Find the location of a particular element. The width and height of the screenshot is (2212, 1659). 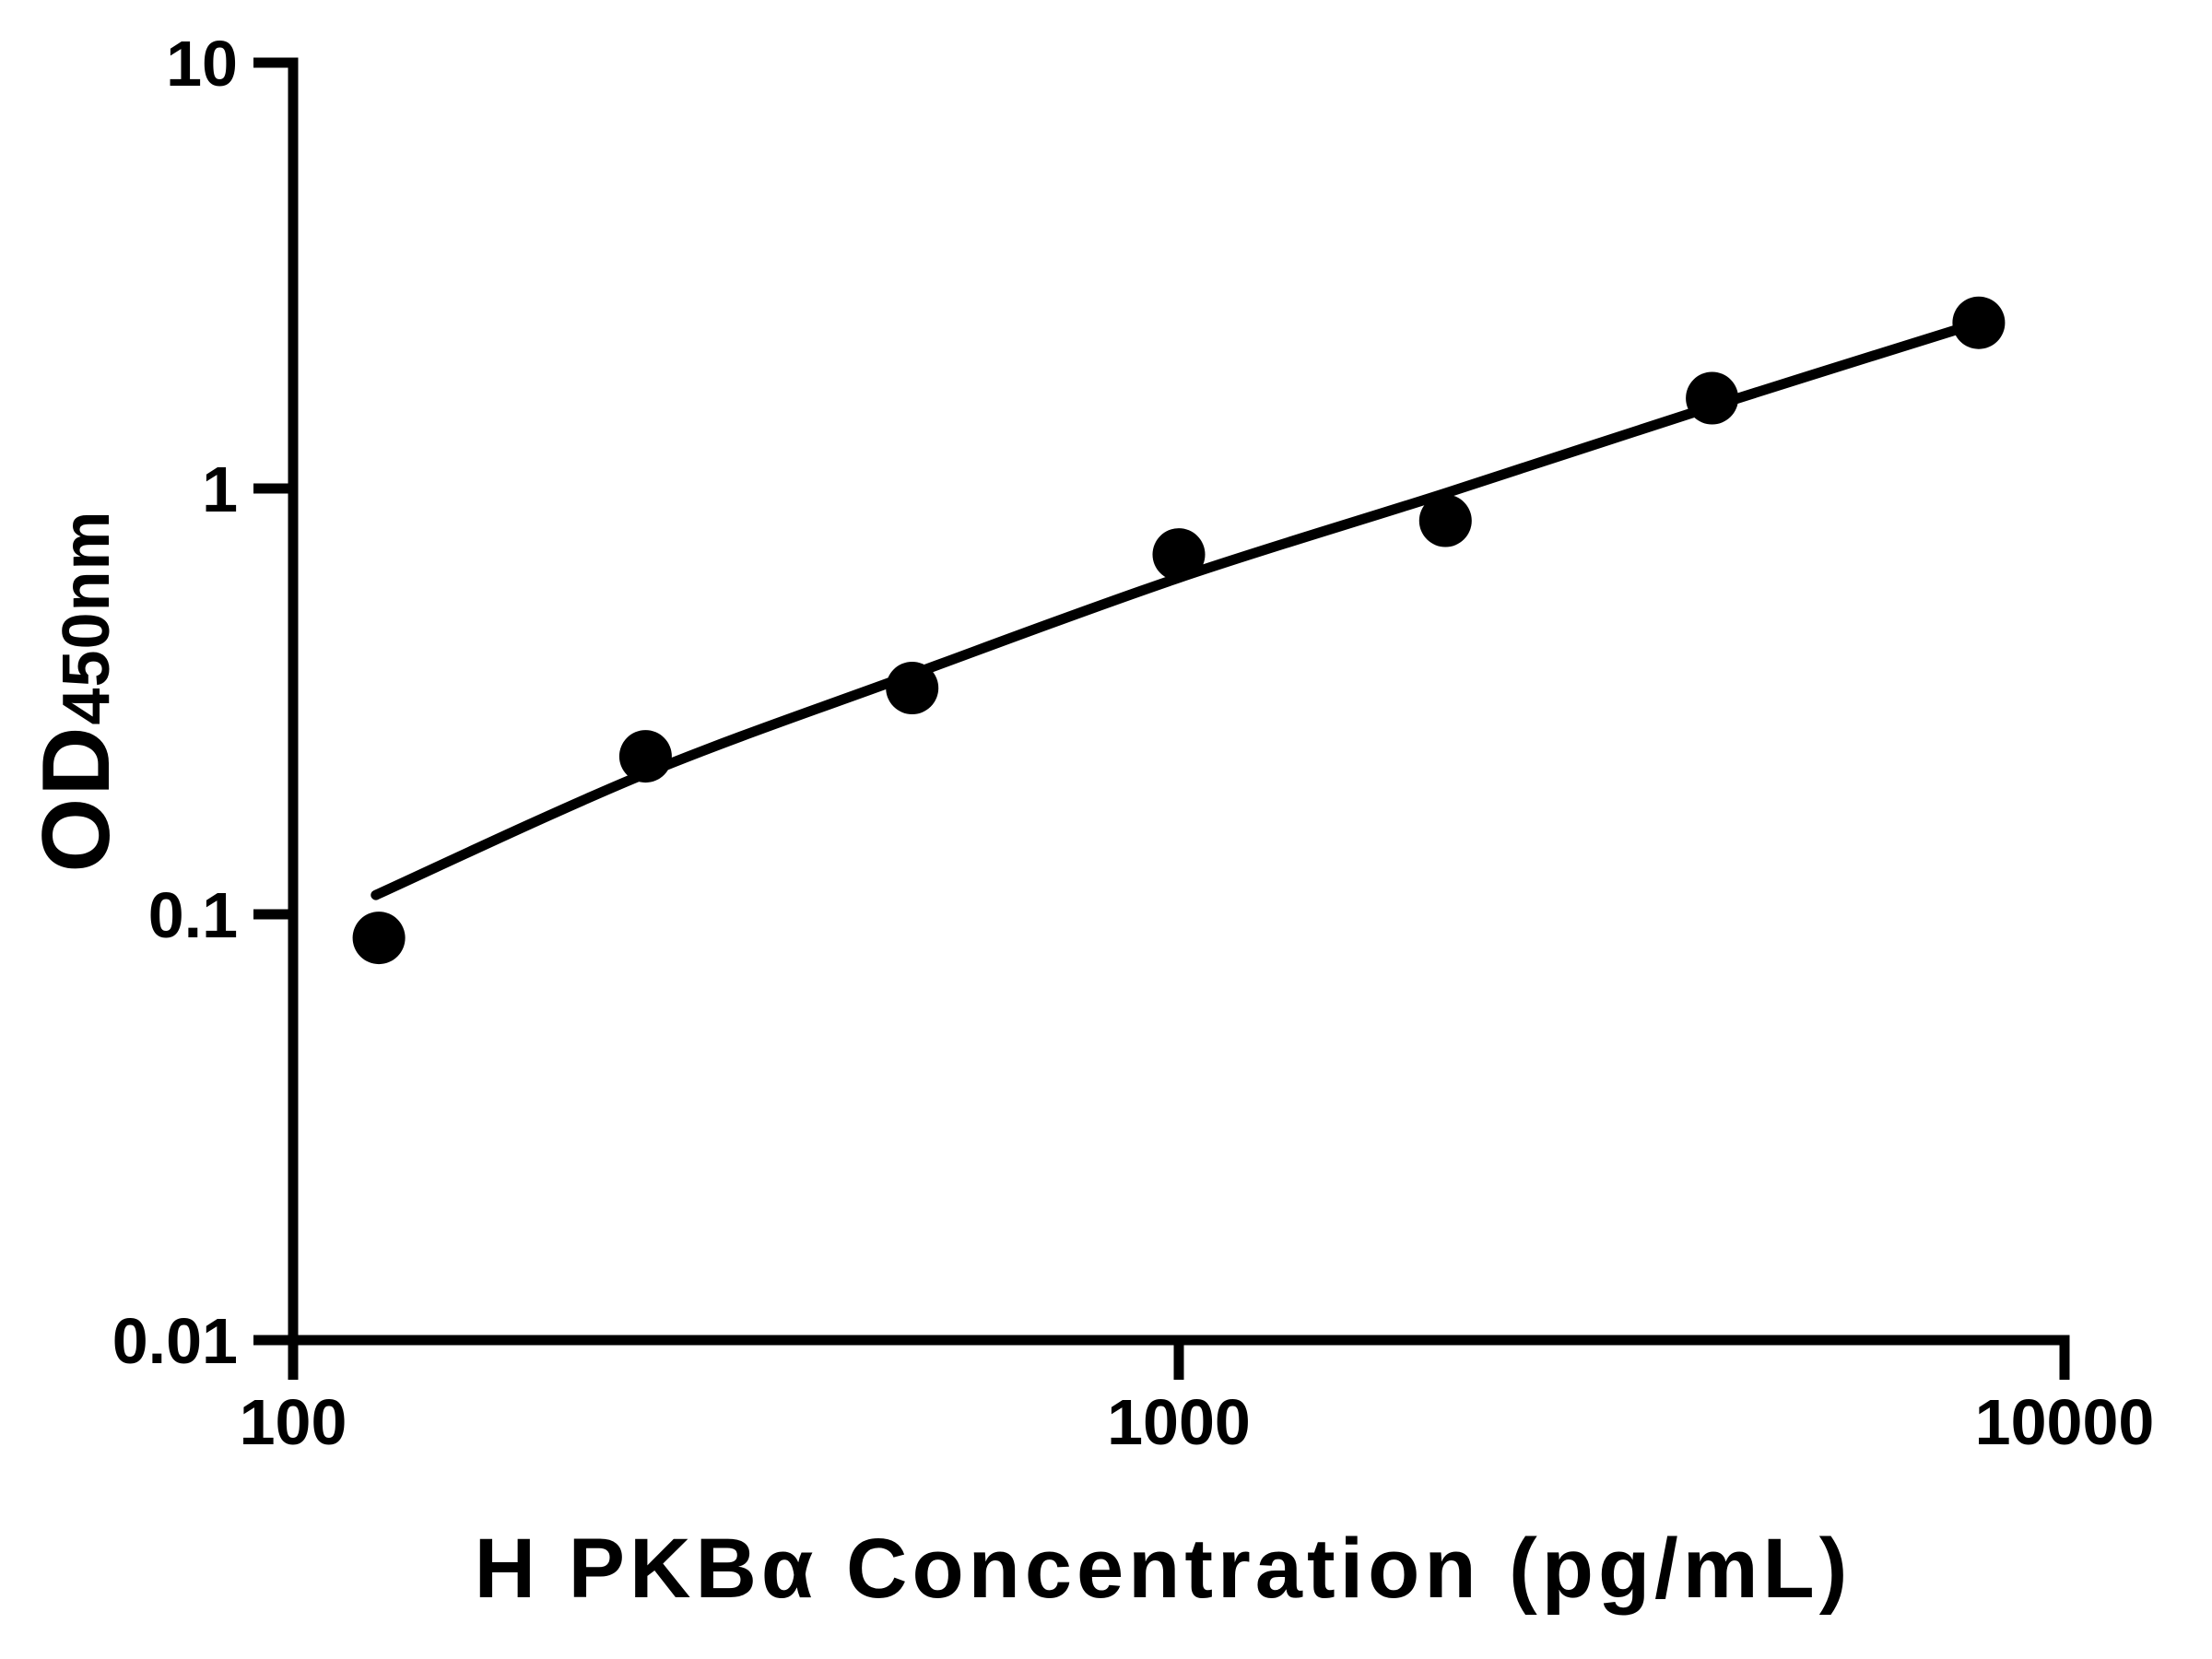

y-axis-line is located at coordinates (276, 698).